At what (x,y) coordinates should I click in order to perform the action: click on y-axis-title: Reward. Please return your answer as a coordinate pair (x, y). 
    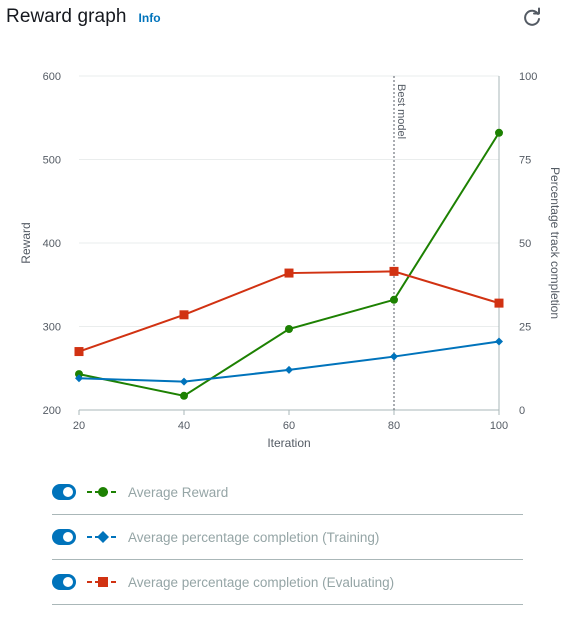
    Looking at the image, I should click on (26, 242).